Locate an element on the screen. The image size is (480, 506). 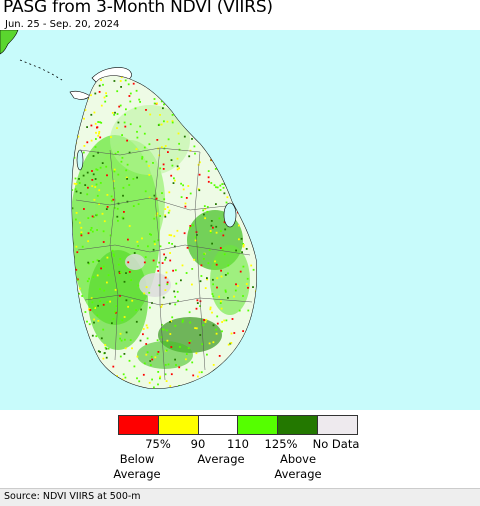
legend-above-average: Above Average is located at coordinates (298, 466).